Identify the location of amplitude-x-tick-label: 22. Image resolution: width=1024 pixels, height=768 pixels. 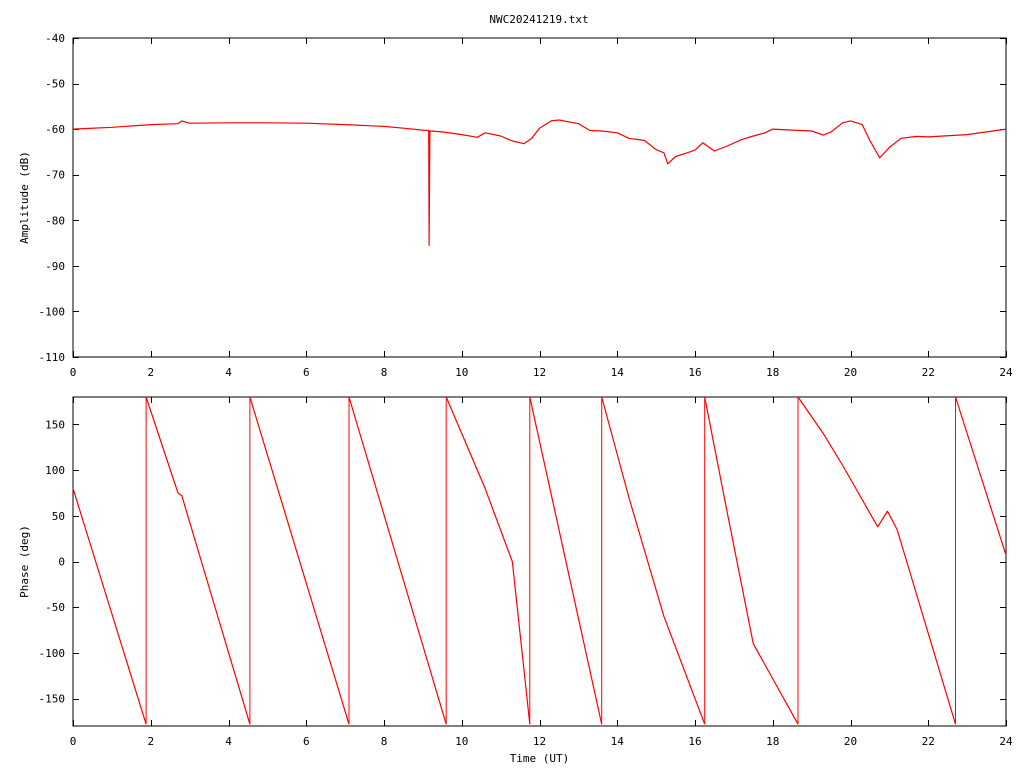
(928, 372).